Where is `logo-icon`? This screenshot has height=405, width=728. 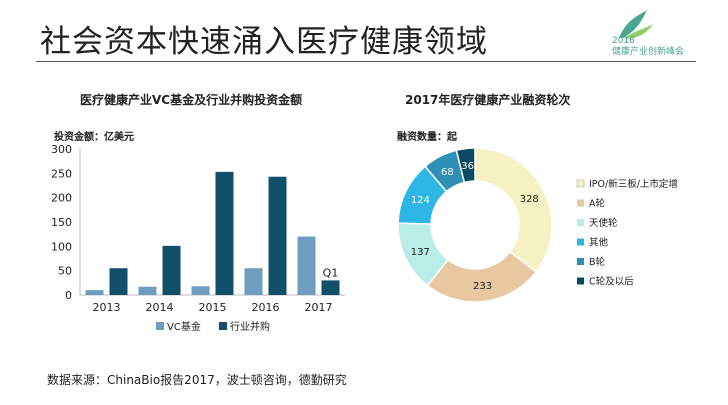 logo-icon is located at coordinates (636, 24).